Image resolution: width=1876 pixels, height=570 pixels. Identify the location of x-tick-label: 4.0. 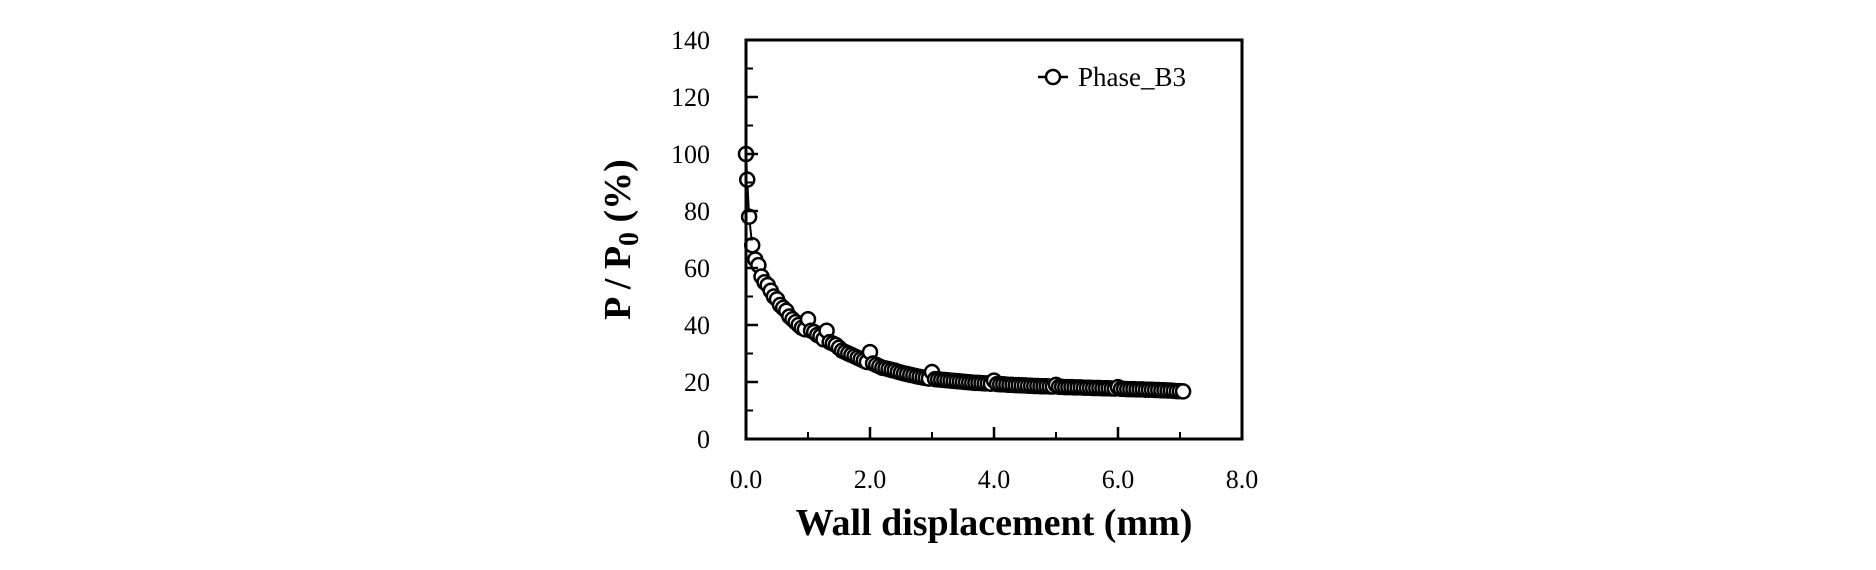
(994, 479).